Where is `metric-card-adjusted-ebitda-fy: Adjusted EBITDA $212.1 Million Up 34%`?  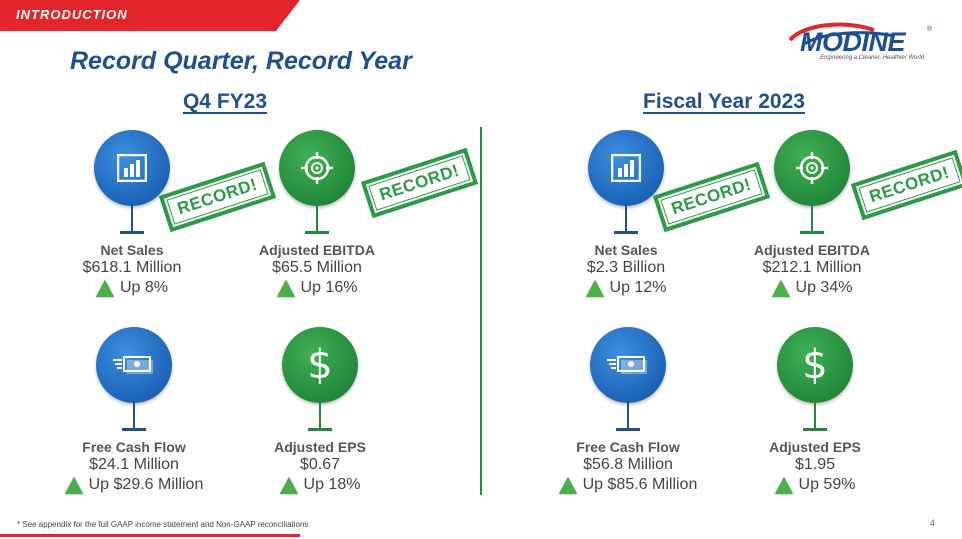
metric-card-adjusted-ebitda-fy: Adjusted EBITDA $212.1 Million Up 34% is located at coordinates (812, 213).